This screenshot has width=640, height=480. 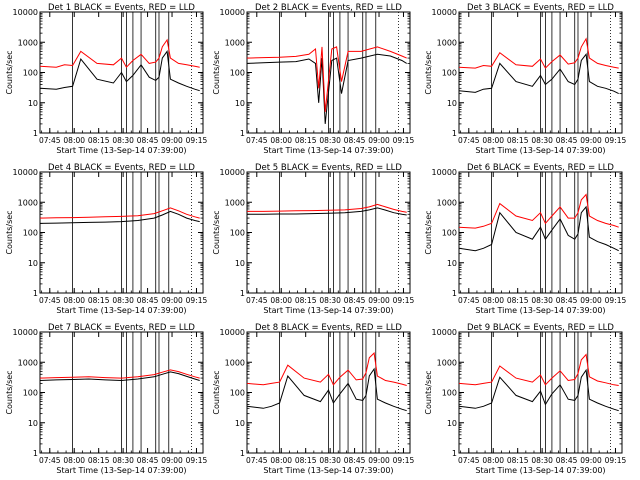 What do you see at coordinates (540, 168) in the screenshot?
I see `panel-title: Det 6 BLACK = Events, RED = LLD` at bounding box center [540, 168].